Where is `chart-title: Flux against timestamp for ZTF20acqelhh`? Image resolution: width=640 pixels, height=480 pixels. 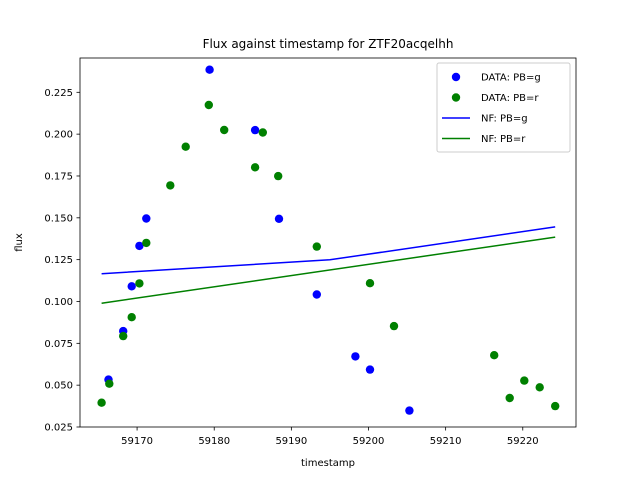 chart-title: Flux against timestamp for ZTF20acqelhh is located at coordinates (328, 44).